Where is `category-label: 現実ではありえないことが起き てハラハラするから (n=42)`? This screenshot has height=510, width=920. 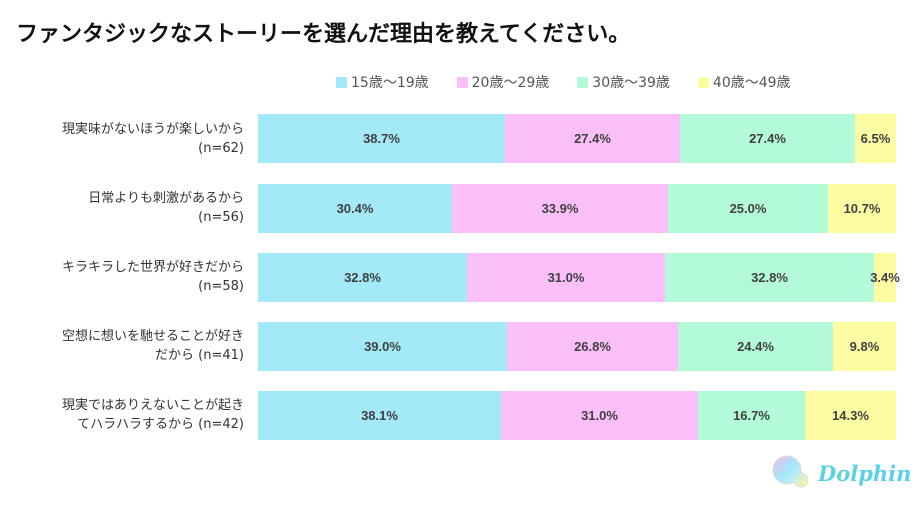 category-label: 現実ではありえないことが起き てハラハラするから (n=42) is located at coordinates (122, 415).